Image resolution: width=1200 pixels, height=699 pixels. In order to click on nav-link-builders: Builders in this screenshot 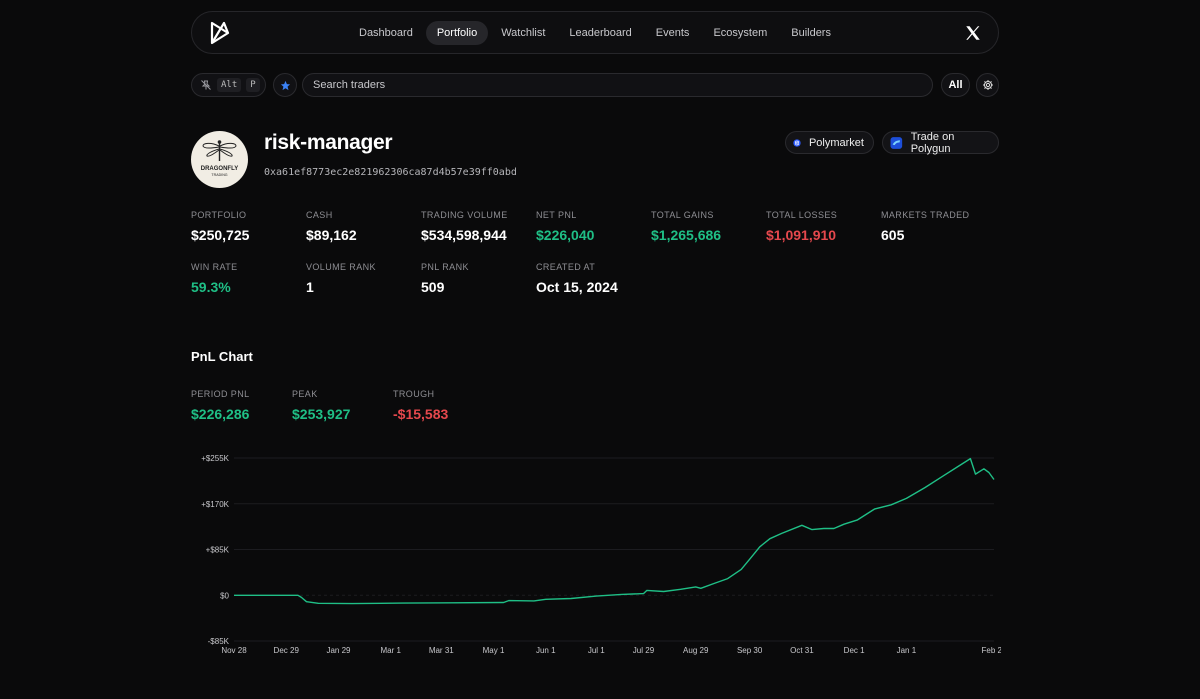, I will do `click(811, 33)`.